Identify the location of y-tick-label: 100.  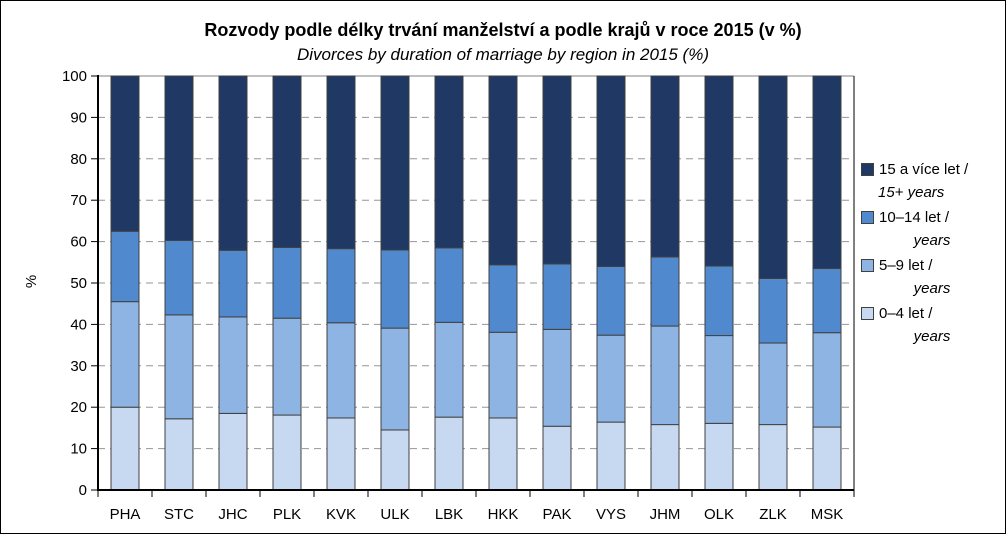
(74, 76).